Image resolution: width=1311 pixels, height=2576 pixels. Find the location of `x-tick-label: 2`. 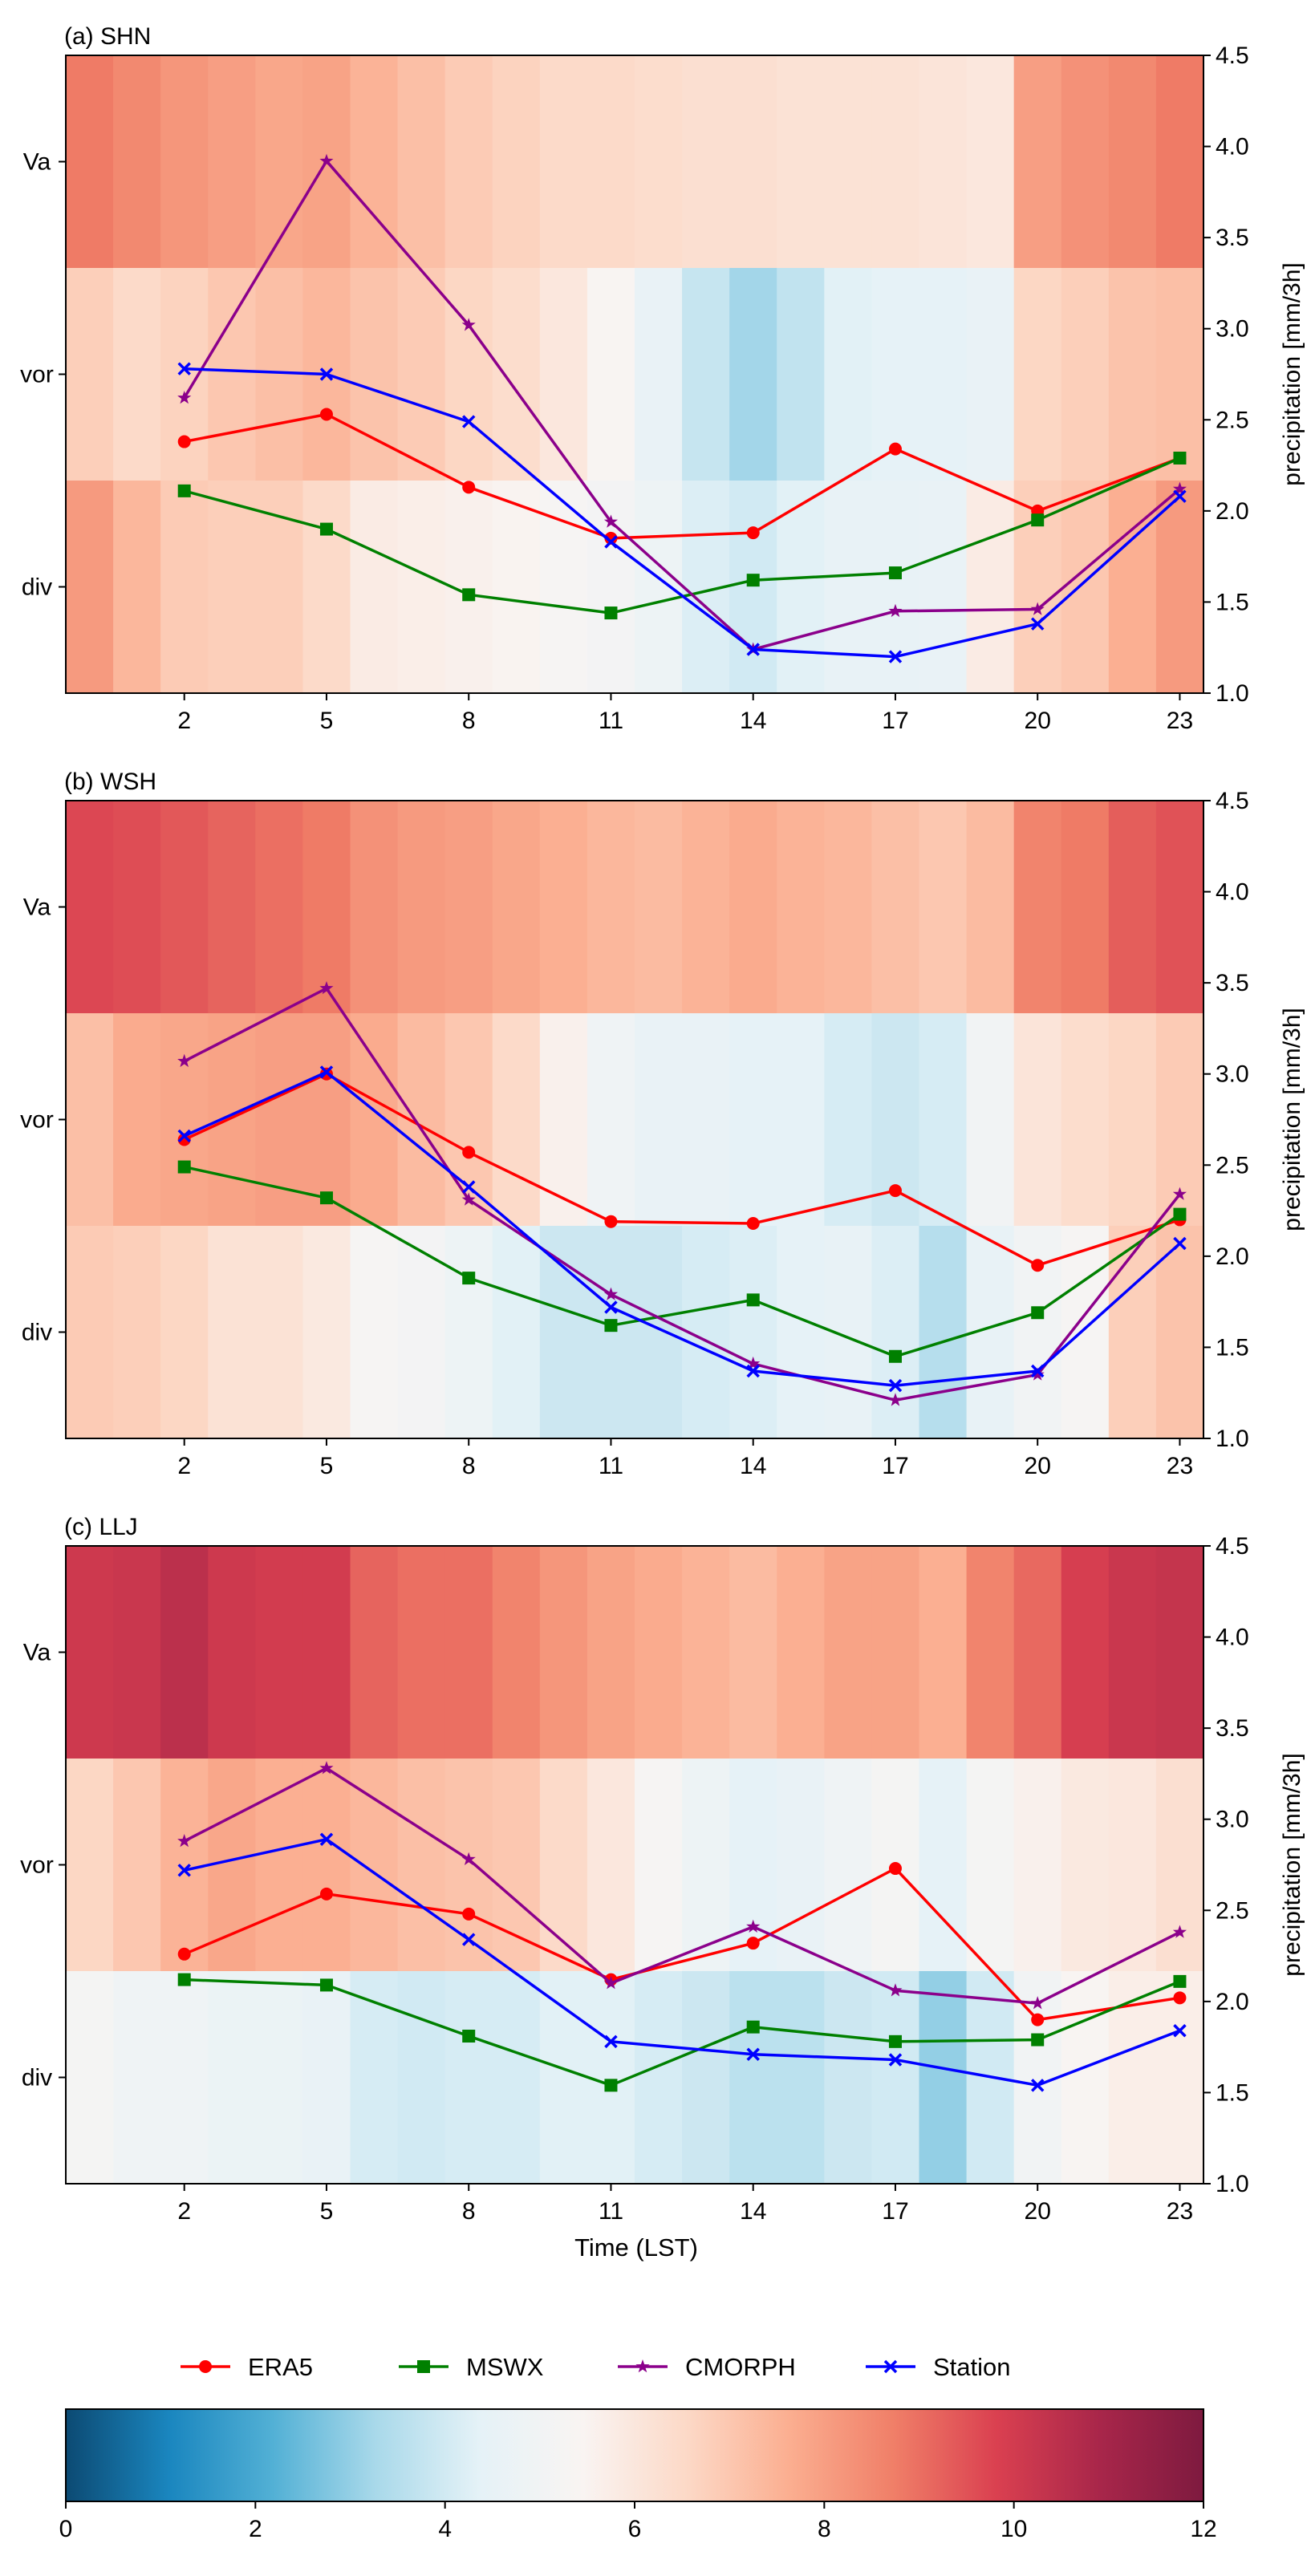

x-tick-label: 2 is located at coordinates (184, 721).